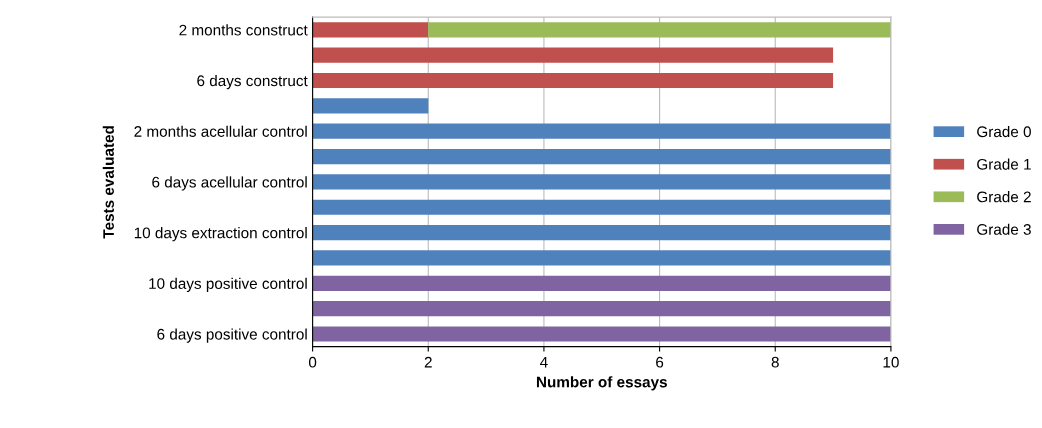  I want to click on y-tick-label: 10 days extraction control, so click(220, 234).